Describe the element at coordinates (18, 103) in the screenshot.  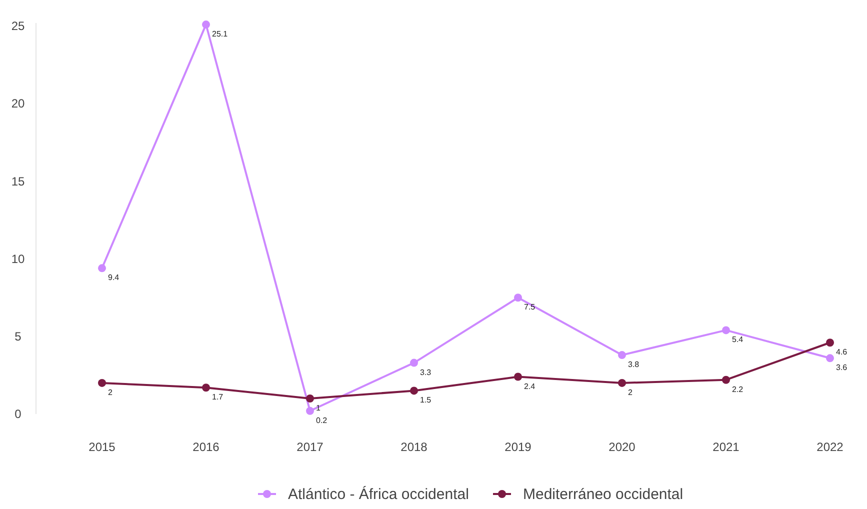
I see `y-tick-label: 20` at that location.